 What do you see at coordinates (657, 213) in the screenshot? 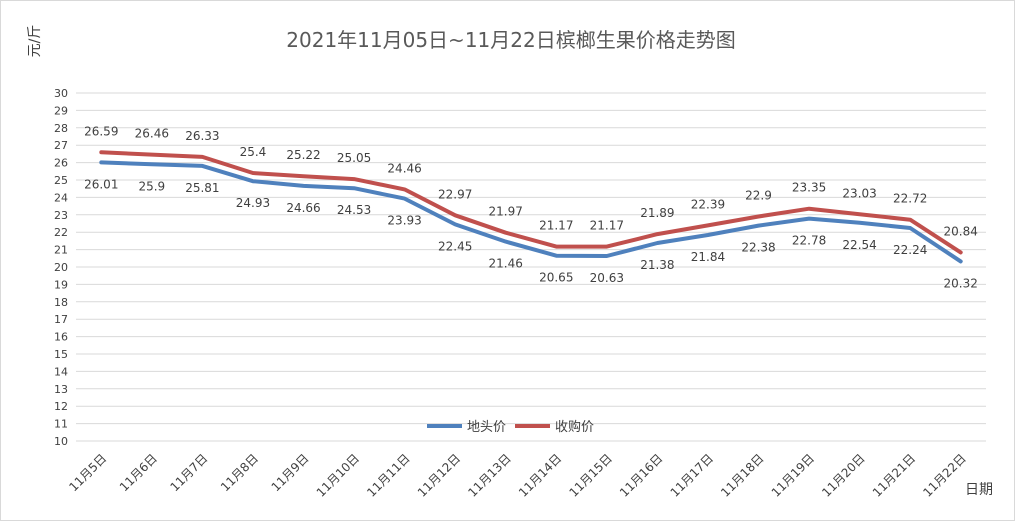
I see `data-label-shougoujia-12: 21.89` at bounding box center [657, 213].